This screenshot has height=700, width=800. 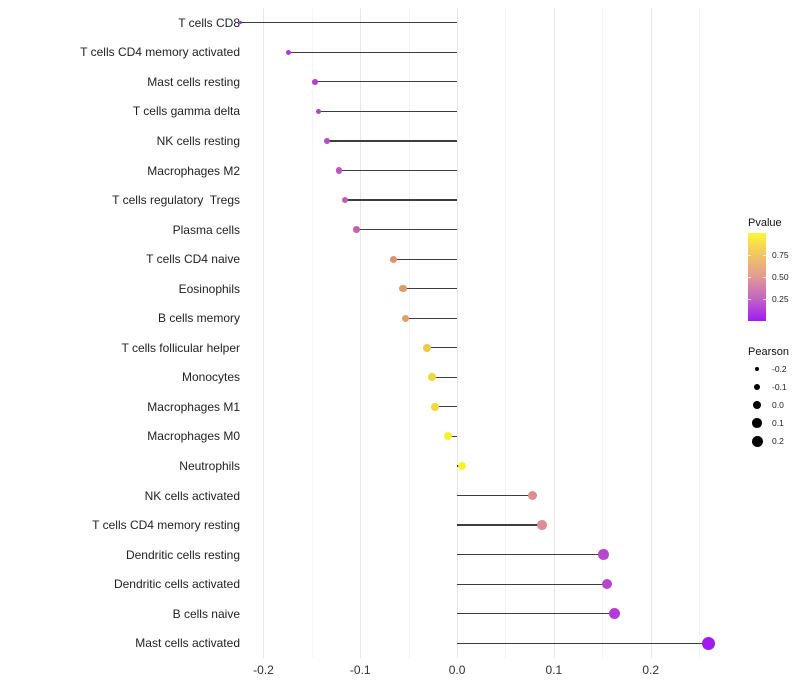 I want to click on category-label: Mast cells resting, so click(x=193, y=81).